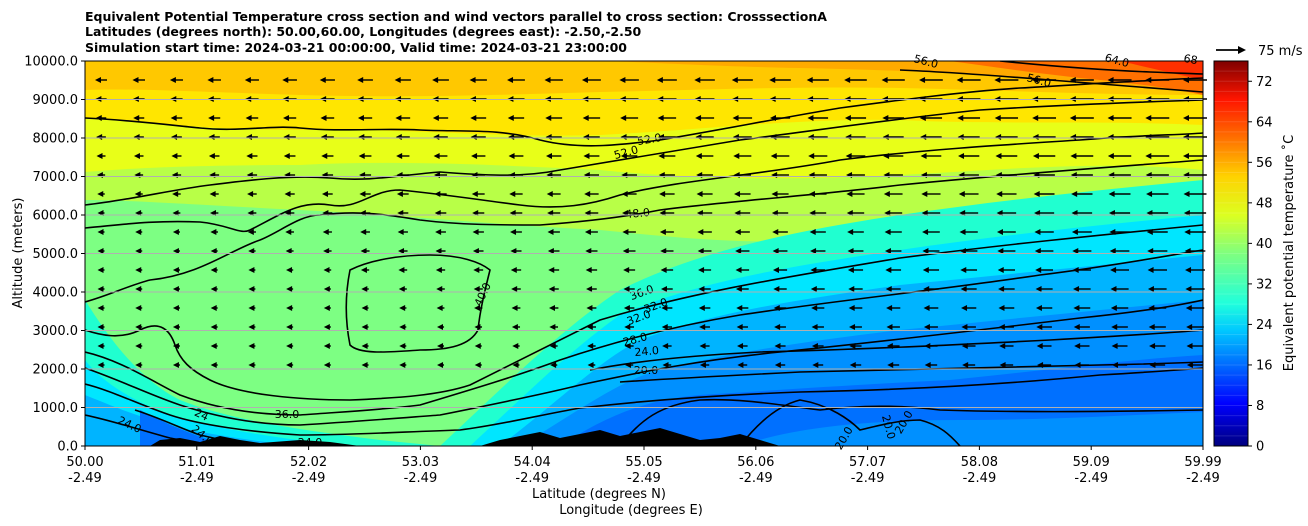  I want to click on x-tick-label-lat: 50.00, so click(84, 462).